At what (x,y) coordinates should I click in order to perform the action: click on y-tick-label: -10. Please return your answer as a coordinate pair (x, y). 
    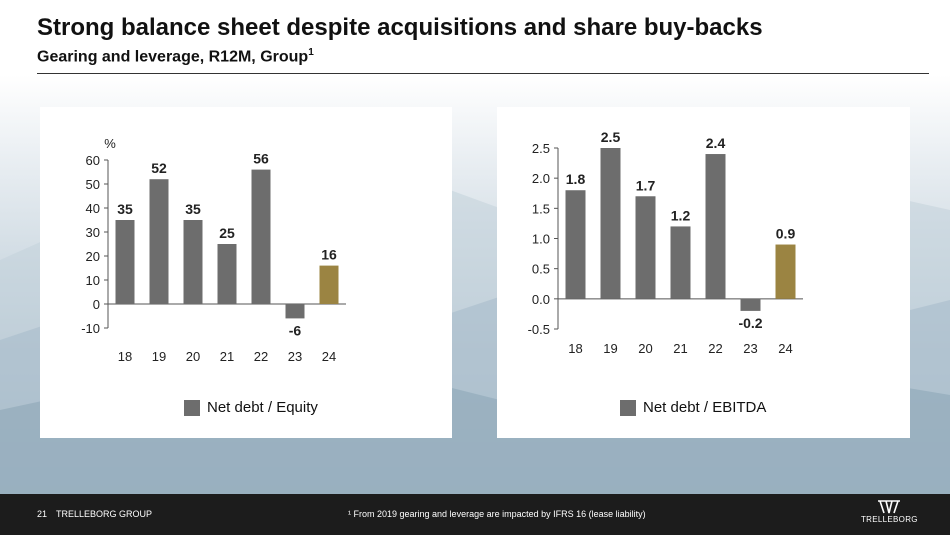
    Looking at the image, I should click on (90, 328).